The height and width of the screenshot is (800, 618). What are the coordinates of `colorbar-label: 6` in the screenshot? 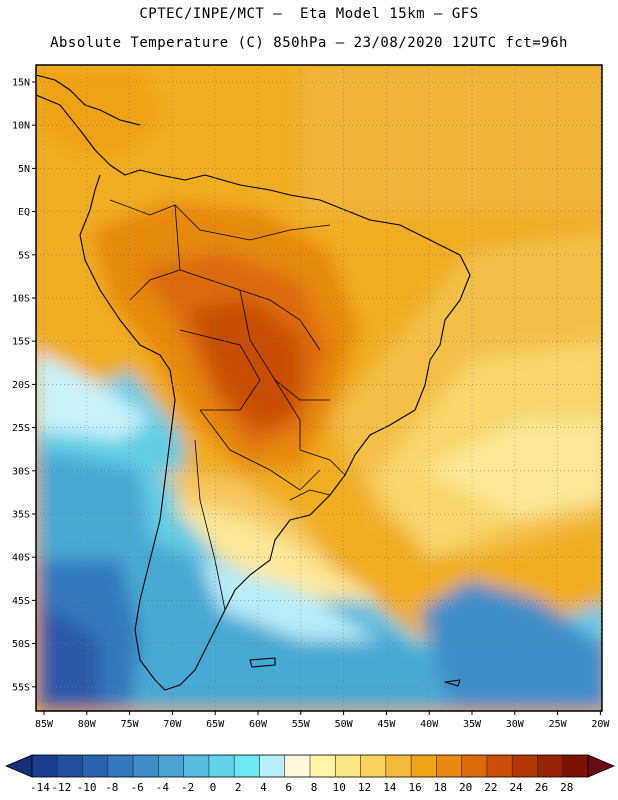 It's located at (288, 787).